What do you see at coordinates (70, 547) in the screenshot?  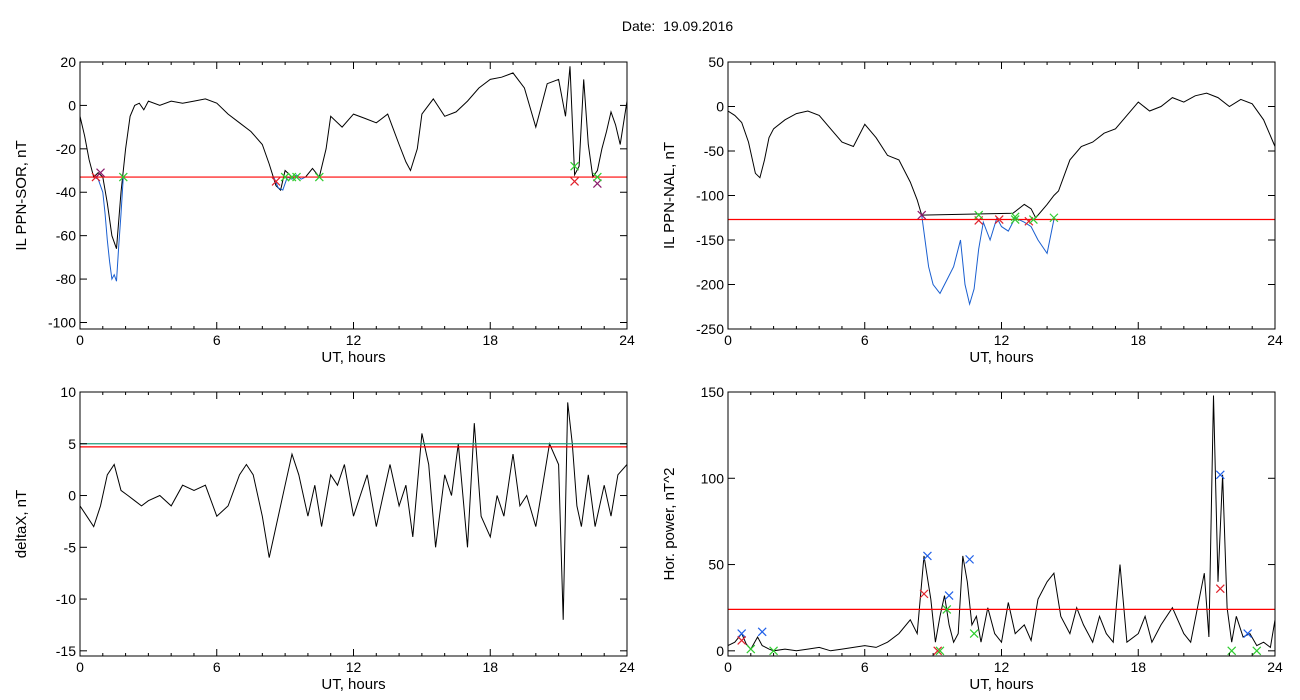 I see `y-tick-label: -5` at bounding box center [70, 547].